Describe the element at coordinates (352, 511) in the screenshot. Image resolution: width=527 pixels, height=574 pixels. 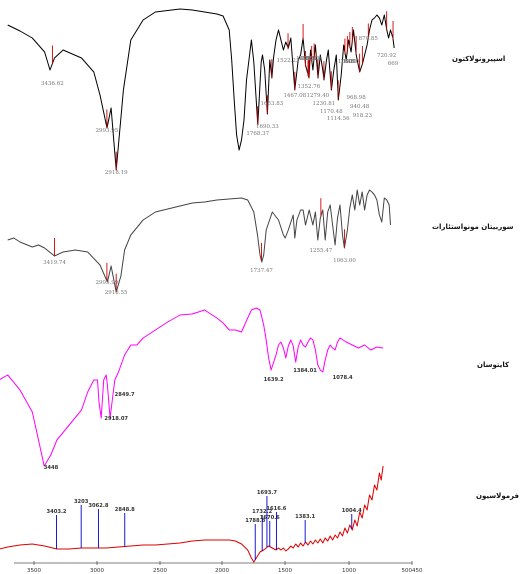
I see `peak-label: 1004.4` at that location.